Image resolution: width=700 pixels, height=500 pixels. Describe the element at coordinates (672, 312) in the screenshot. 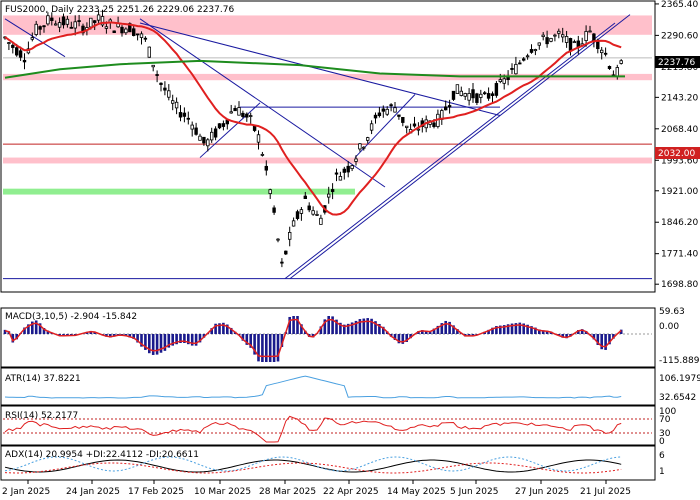

I see `macd-tick-label: 59.63` at that location.